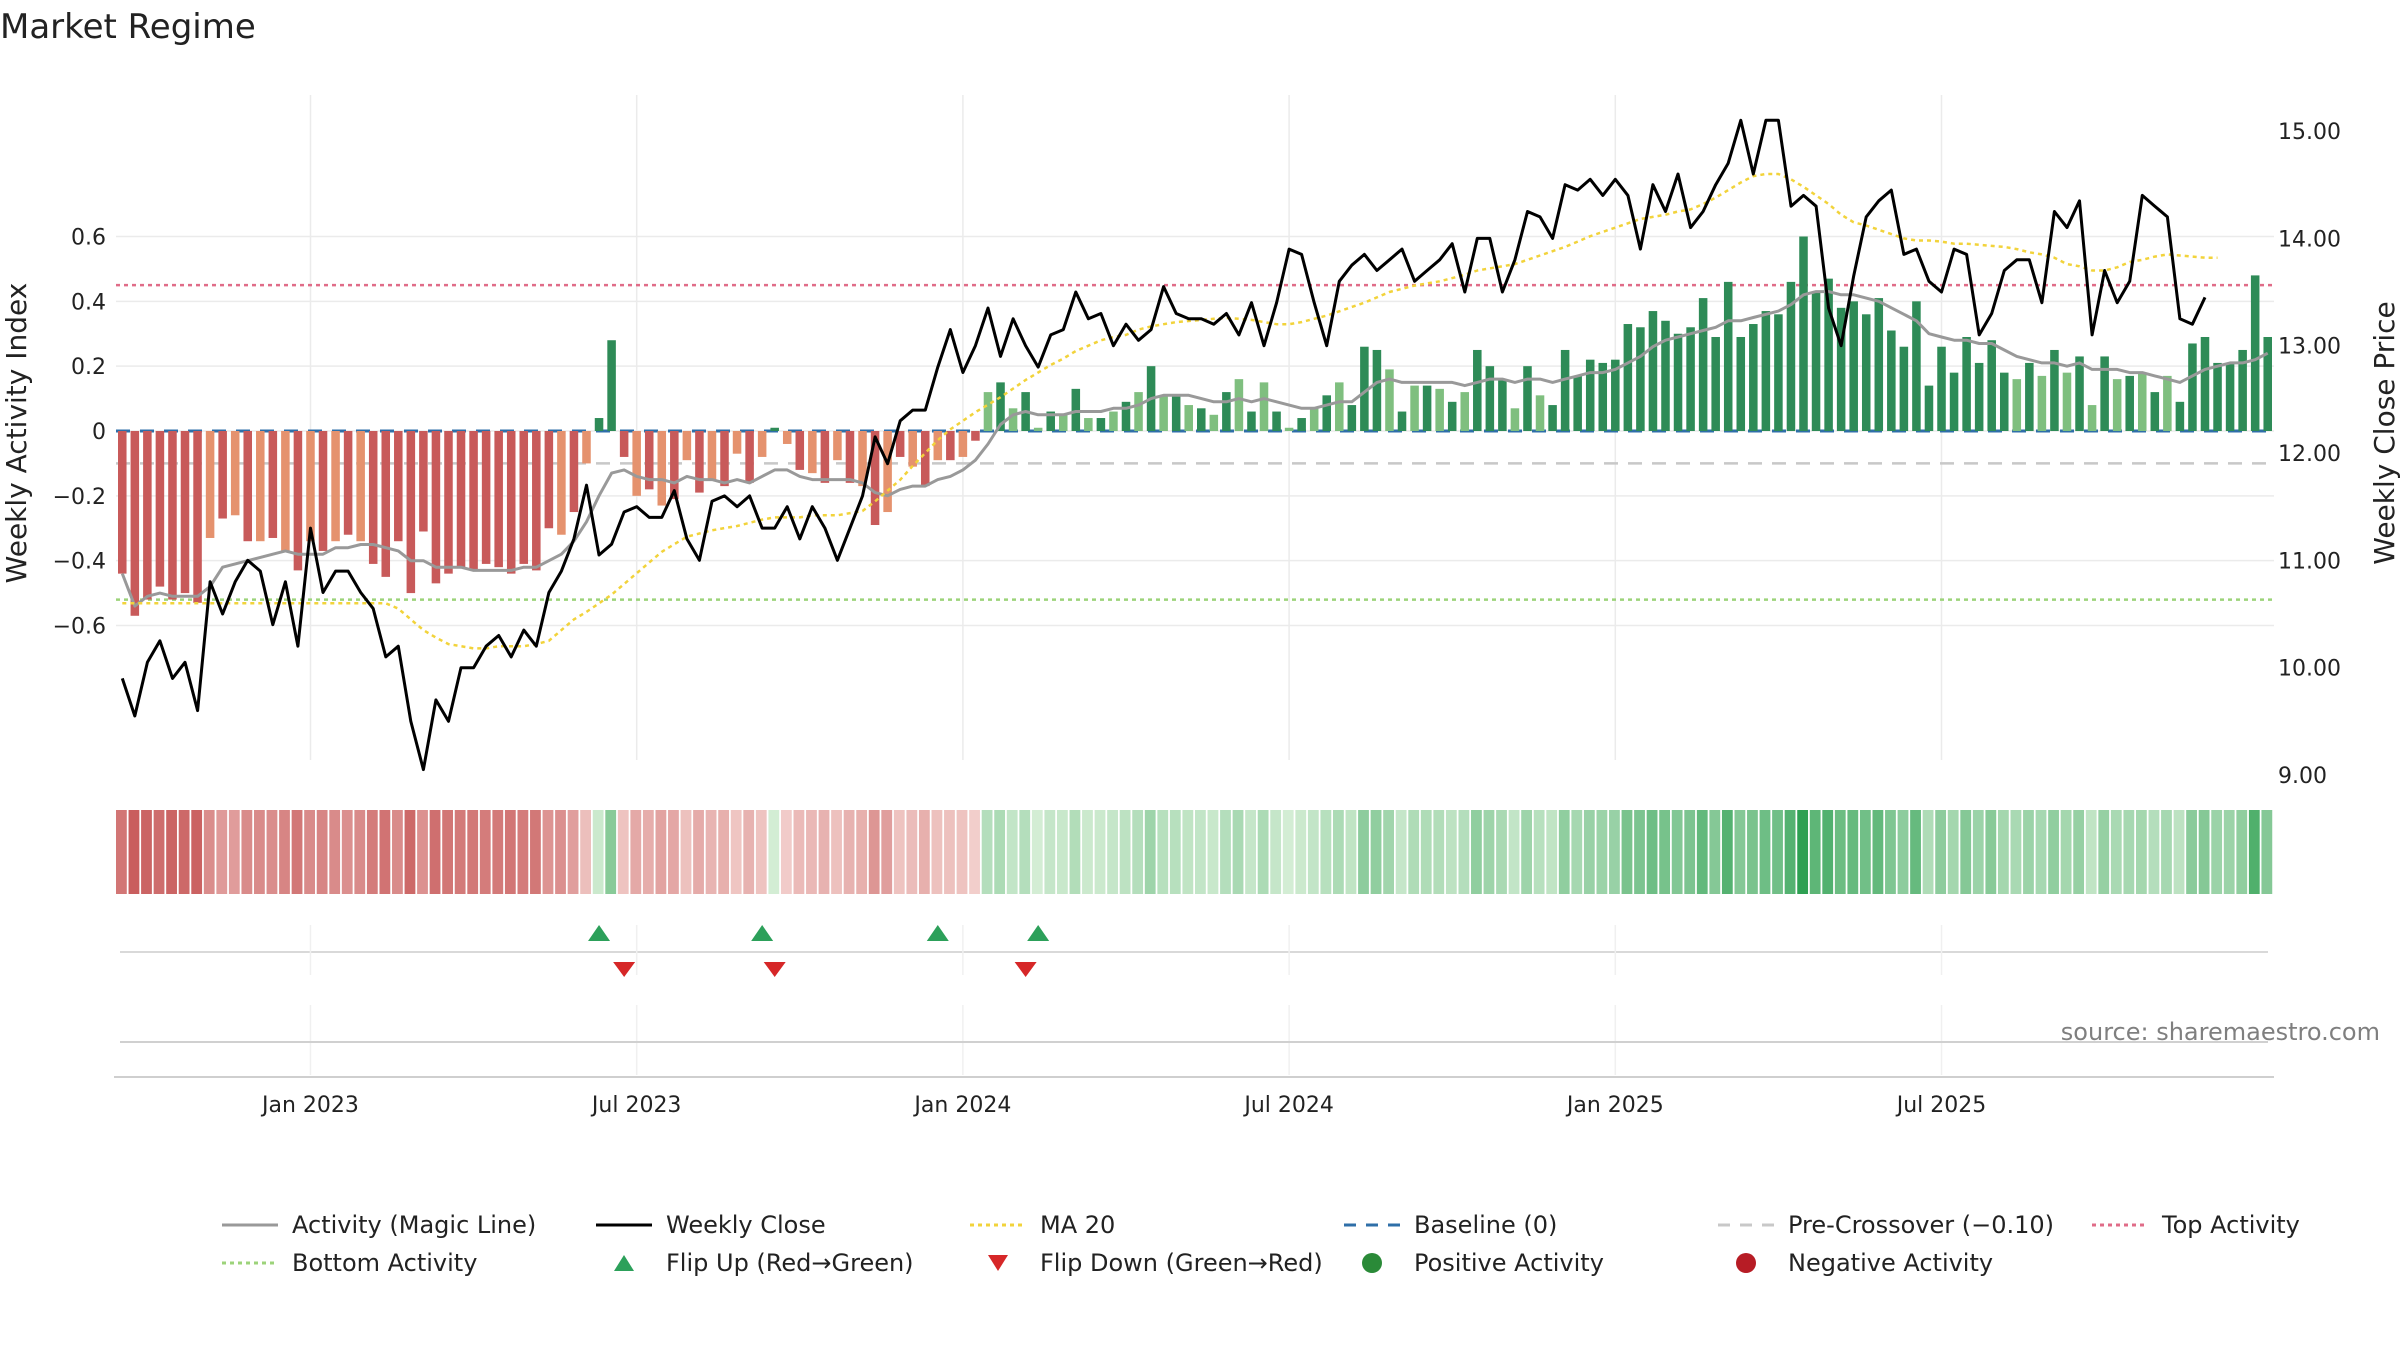 This screenshot has width=2400, height=1350. What do you see at coordinates (1038, 933) in the screenshot?
I see `flip-up-marker` at bounding box center [1038, 933].